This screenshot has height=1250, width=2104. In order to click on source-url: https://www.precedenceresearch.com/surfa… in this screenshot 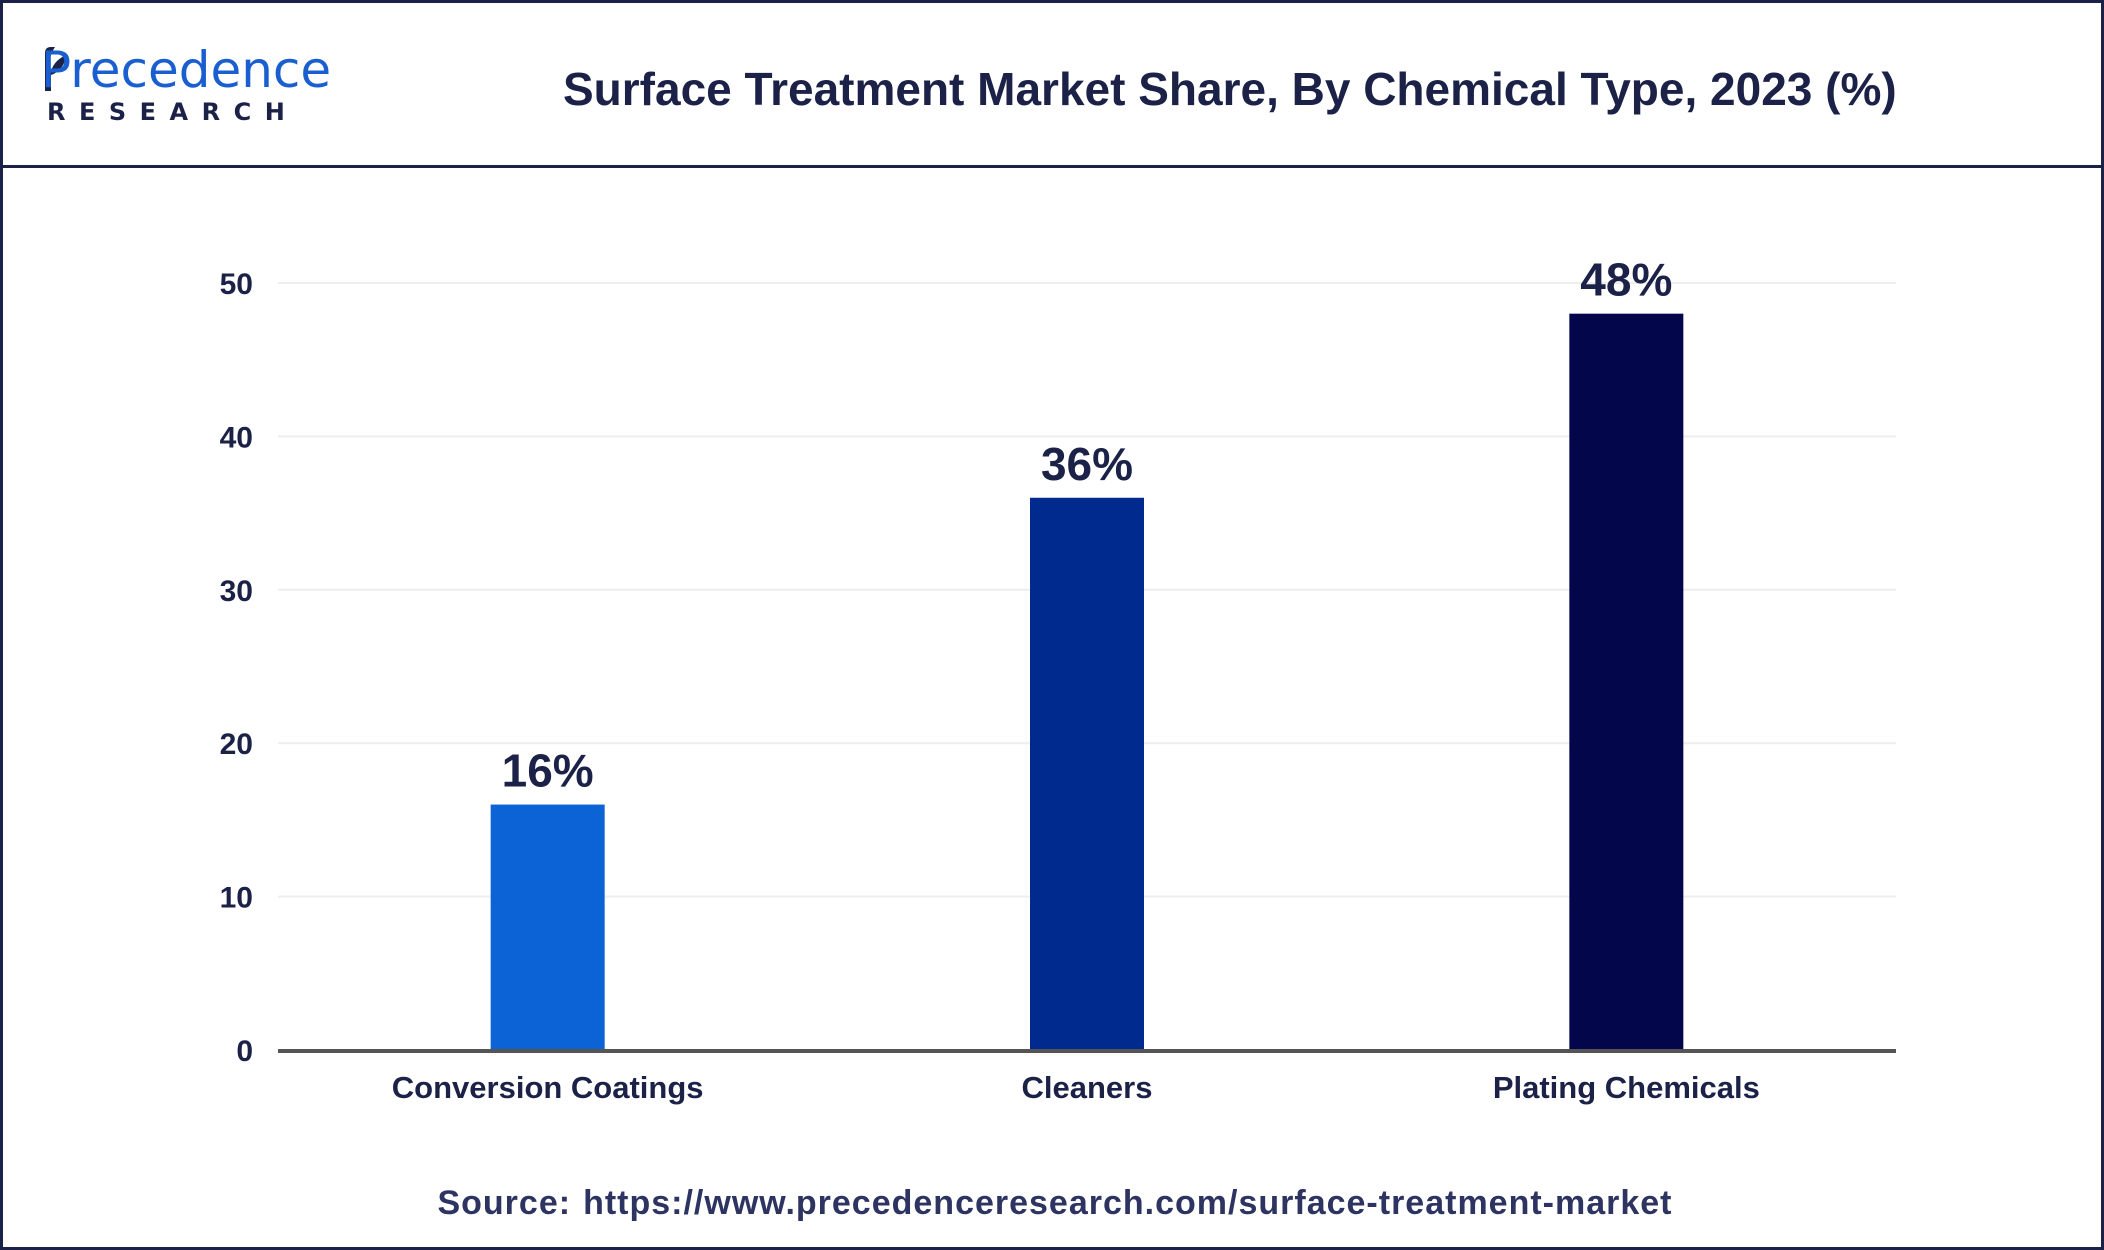, I will do `click(1128, 1203)`.